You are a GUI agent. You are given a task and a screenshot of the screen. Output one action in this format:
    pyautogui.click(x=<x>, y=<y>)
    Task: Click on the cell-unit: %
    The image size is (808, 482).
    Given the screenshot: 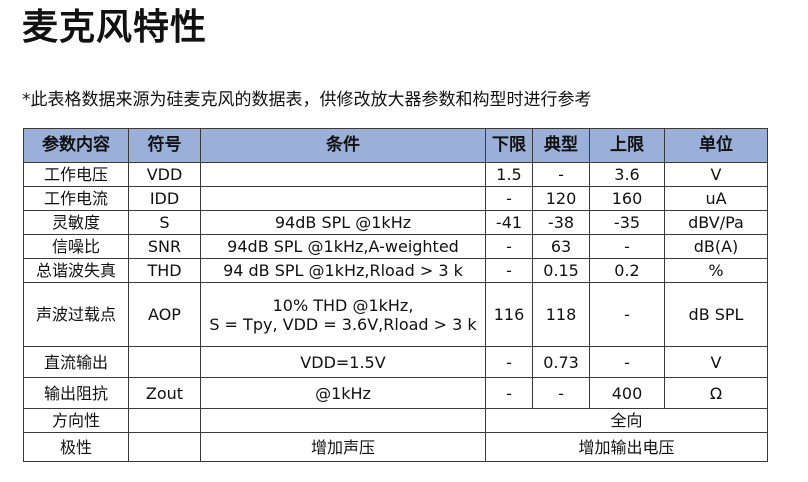 What is the action you would take?
    pyautogui.click(x=716, y=270)
    